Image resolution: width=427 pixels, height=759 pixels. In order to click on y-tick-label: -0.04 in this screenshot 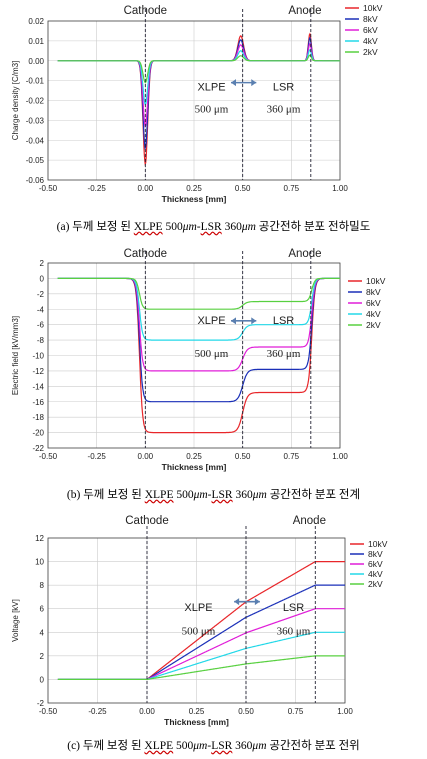, I will do `click(35, 140)`.